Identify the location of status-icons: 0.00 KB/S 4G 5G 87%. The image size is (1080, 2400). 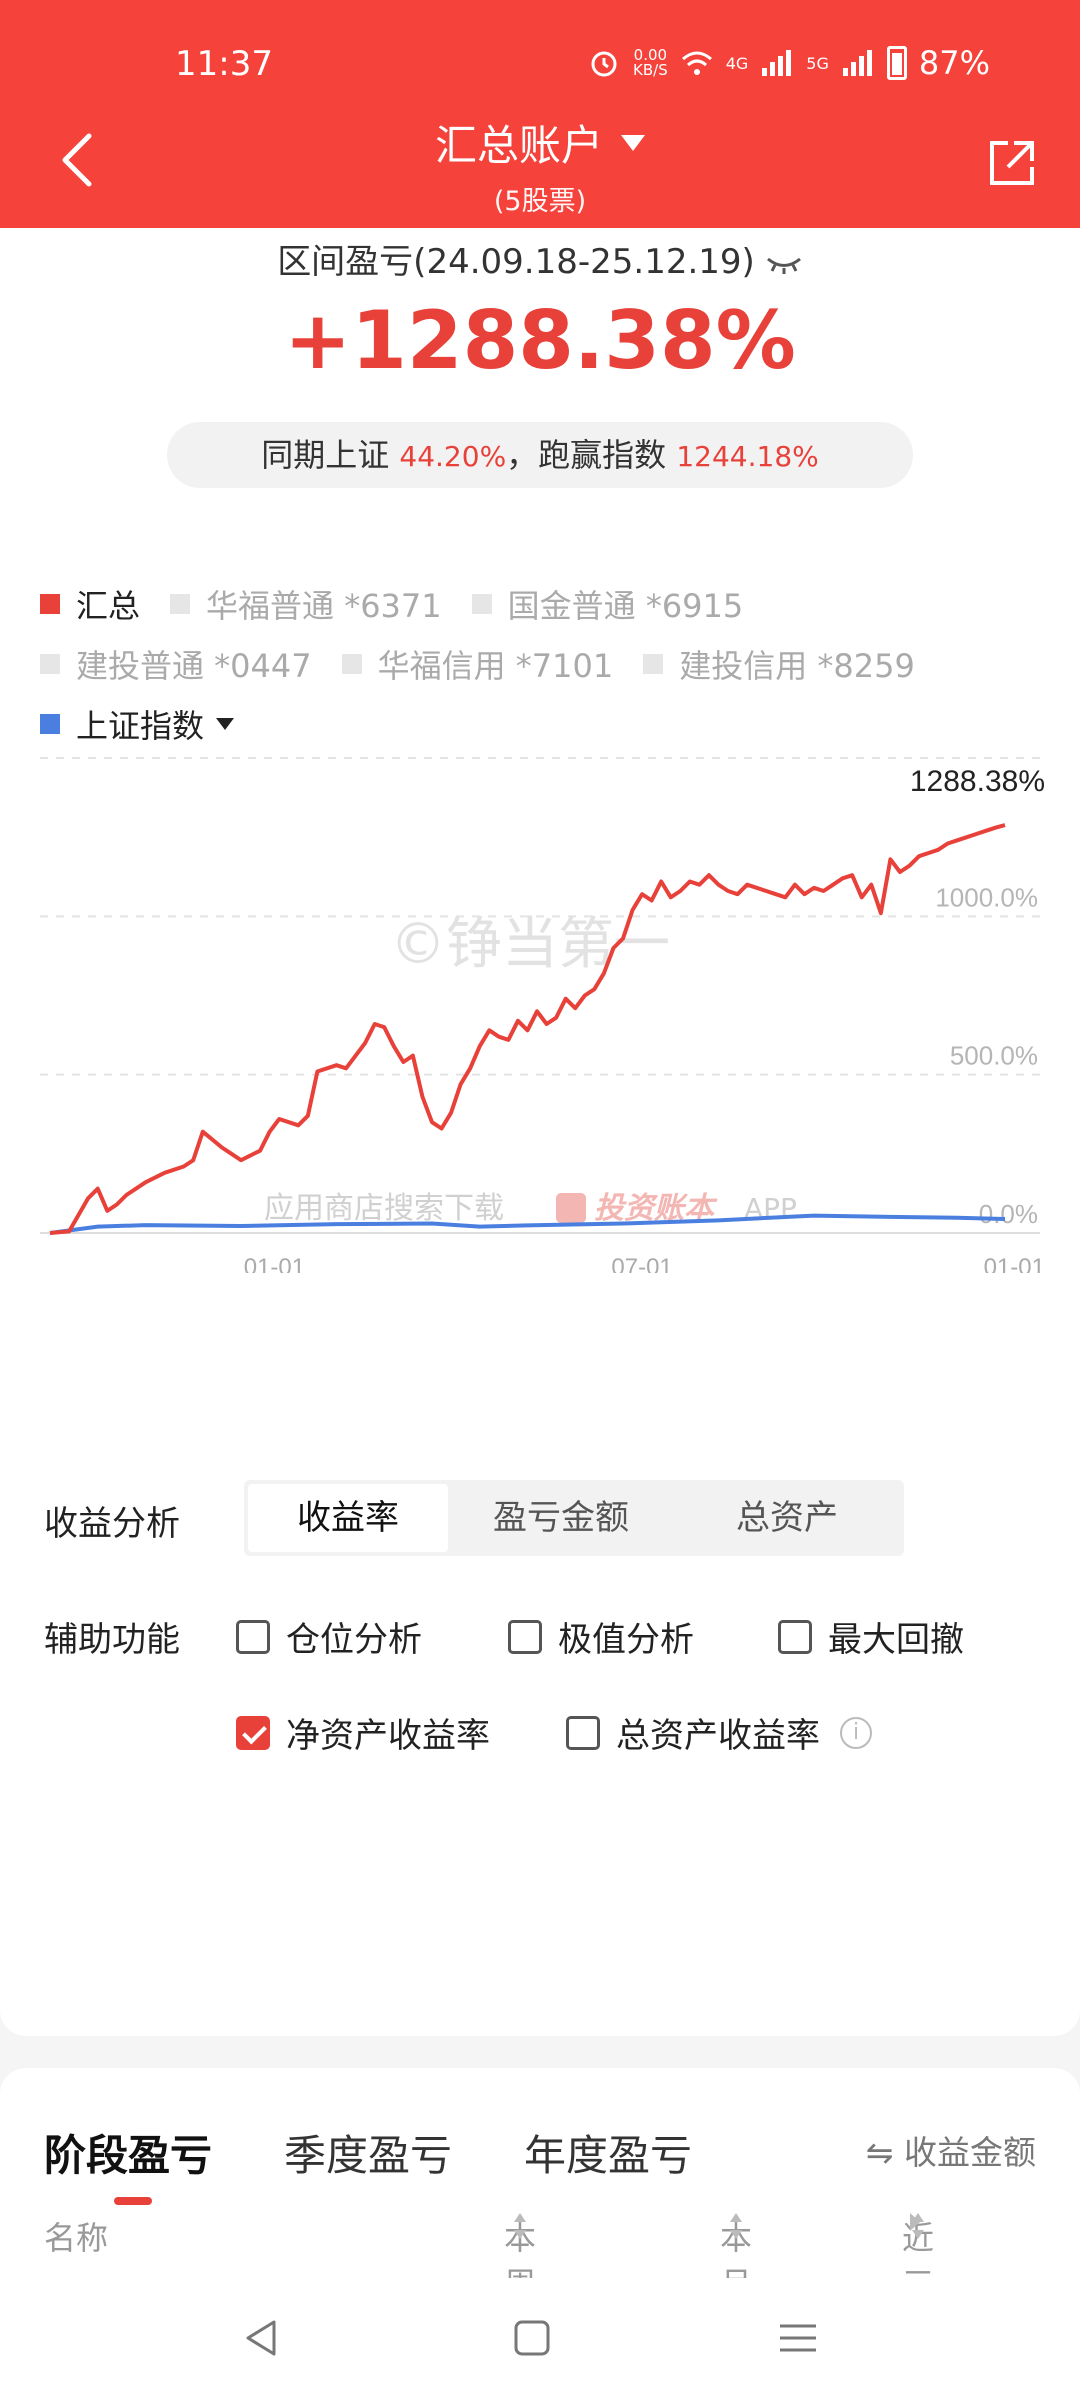
(788, 63).